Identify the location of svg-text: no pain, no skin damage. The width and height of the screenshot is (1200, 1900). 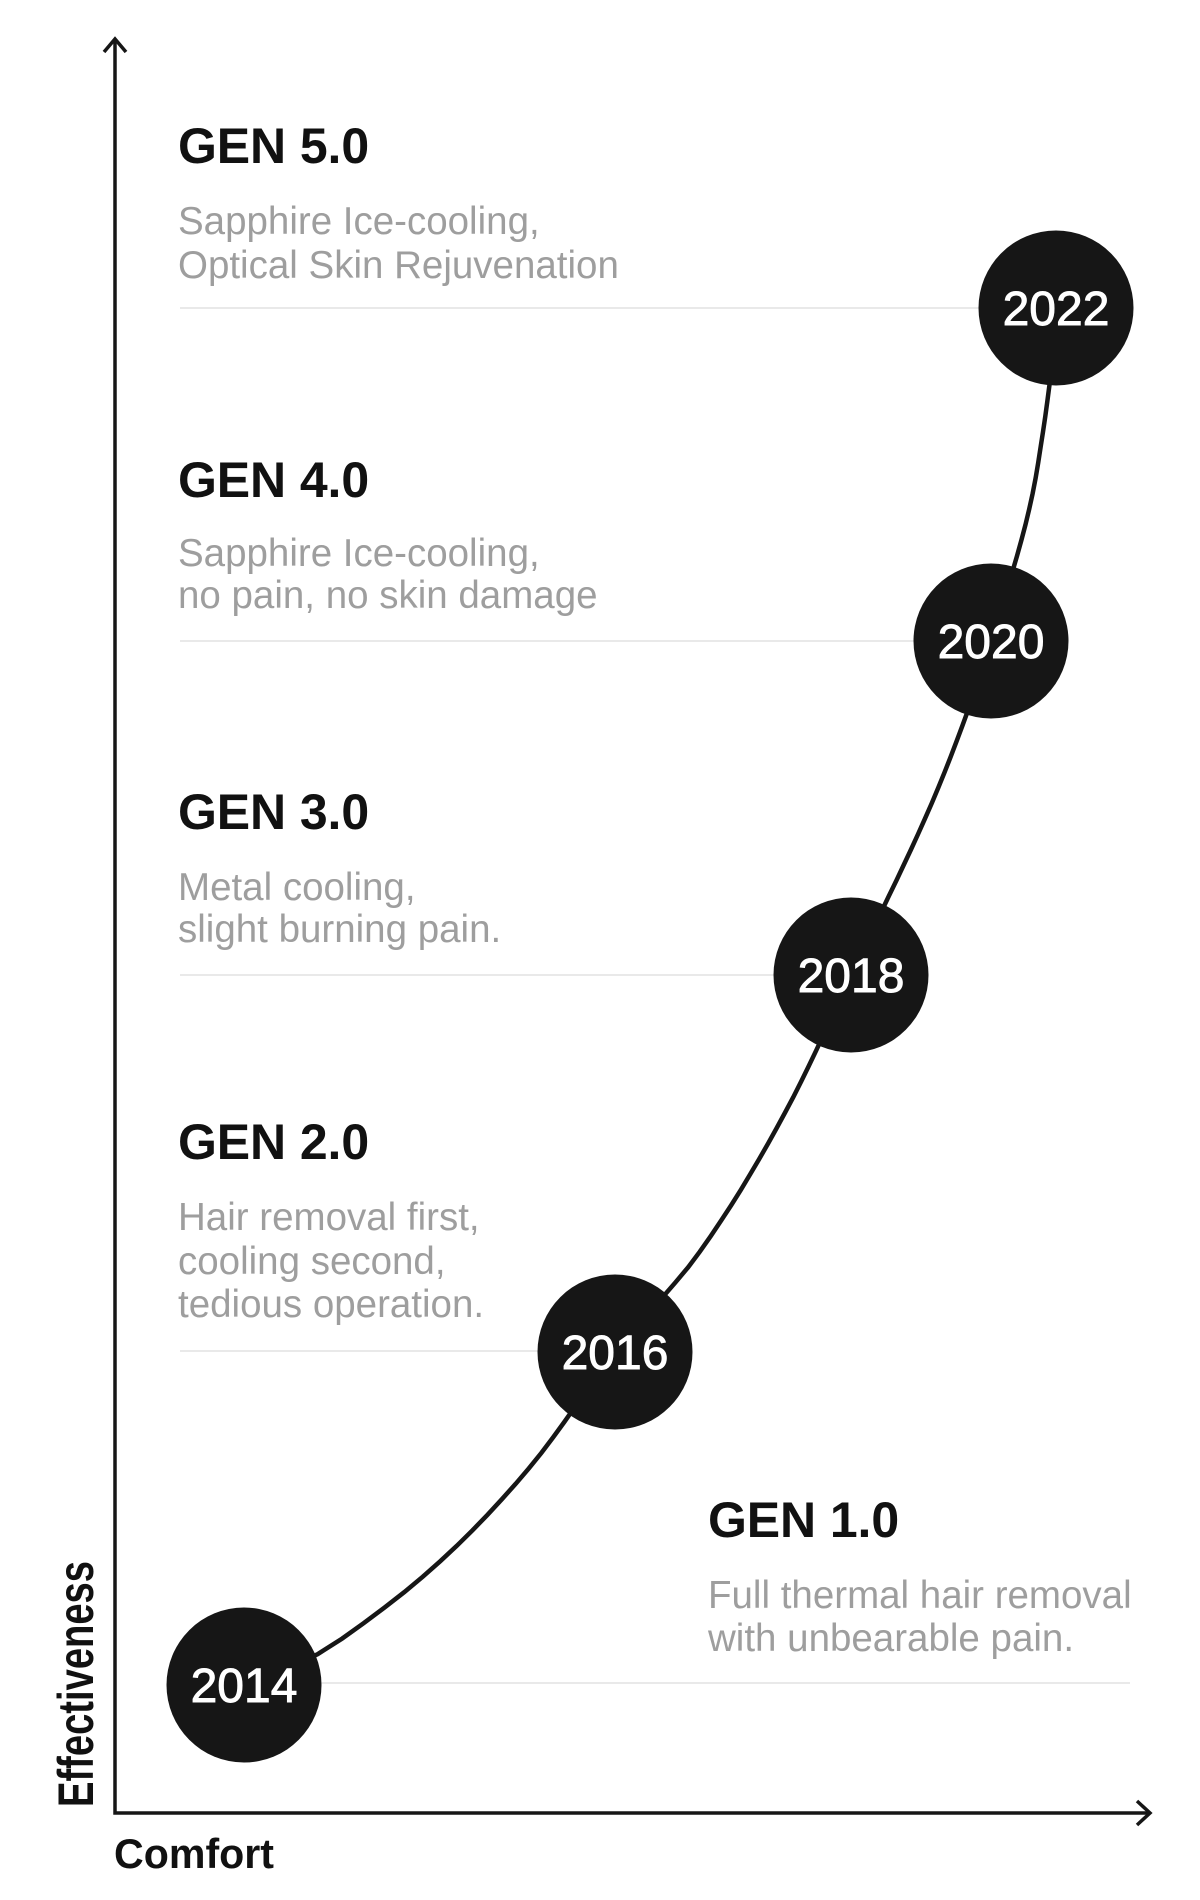
(388, 595).